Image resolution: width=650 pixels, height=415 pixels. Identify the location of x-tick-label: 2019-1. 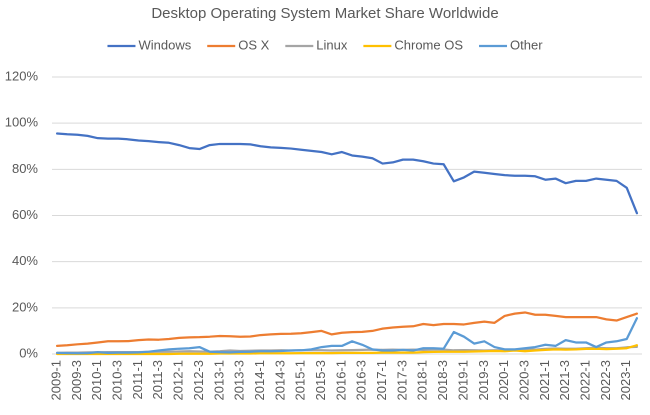
(462, 380).